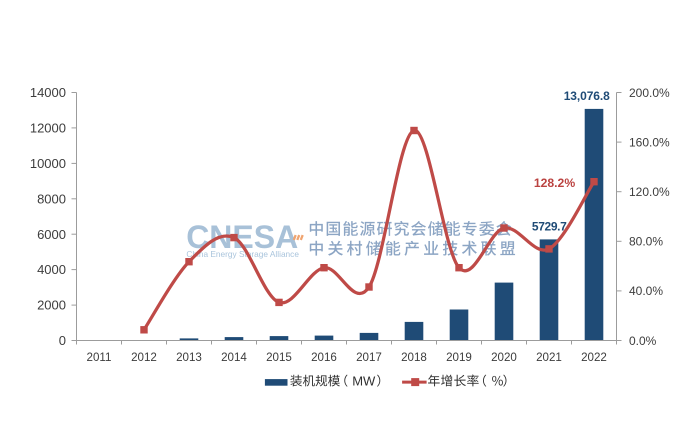 This screenshot has width=697, height=433. What do you see at coordinates (549, 227) in the screenshot?
I see `svg-text: 5729.7` at bounding box center [549, 227].